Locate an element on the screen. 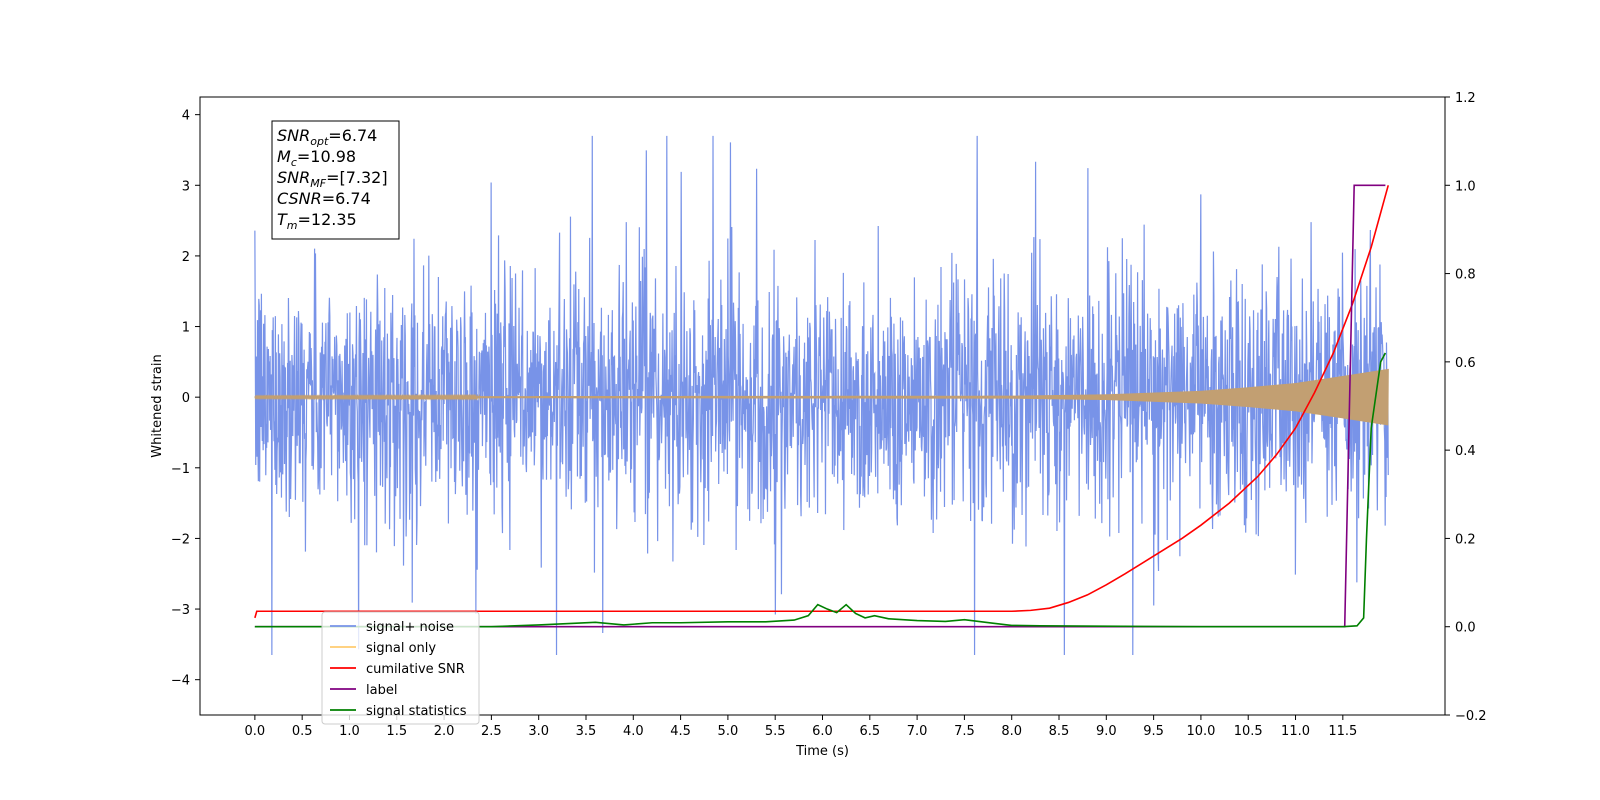 The image size is (1600, 800). y-tick-label: −1 is located at coordinates (180, 469).